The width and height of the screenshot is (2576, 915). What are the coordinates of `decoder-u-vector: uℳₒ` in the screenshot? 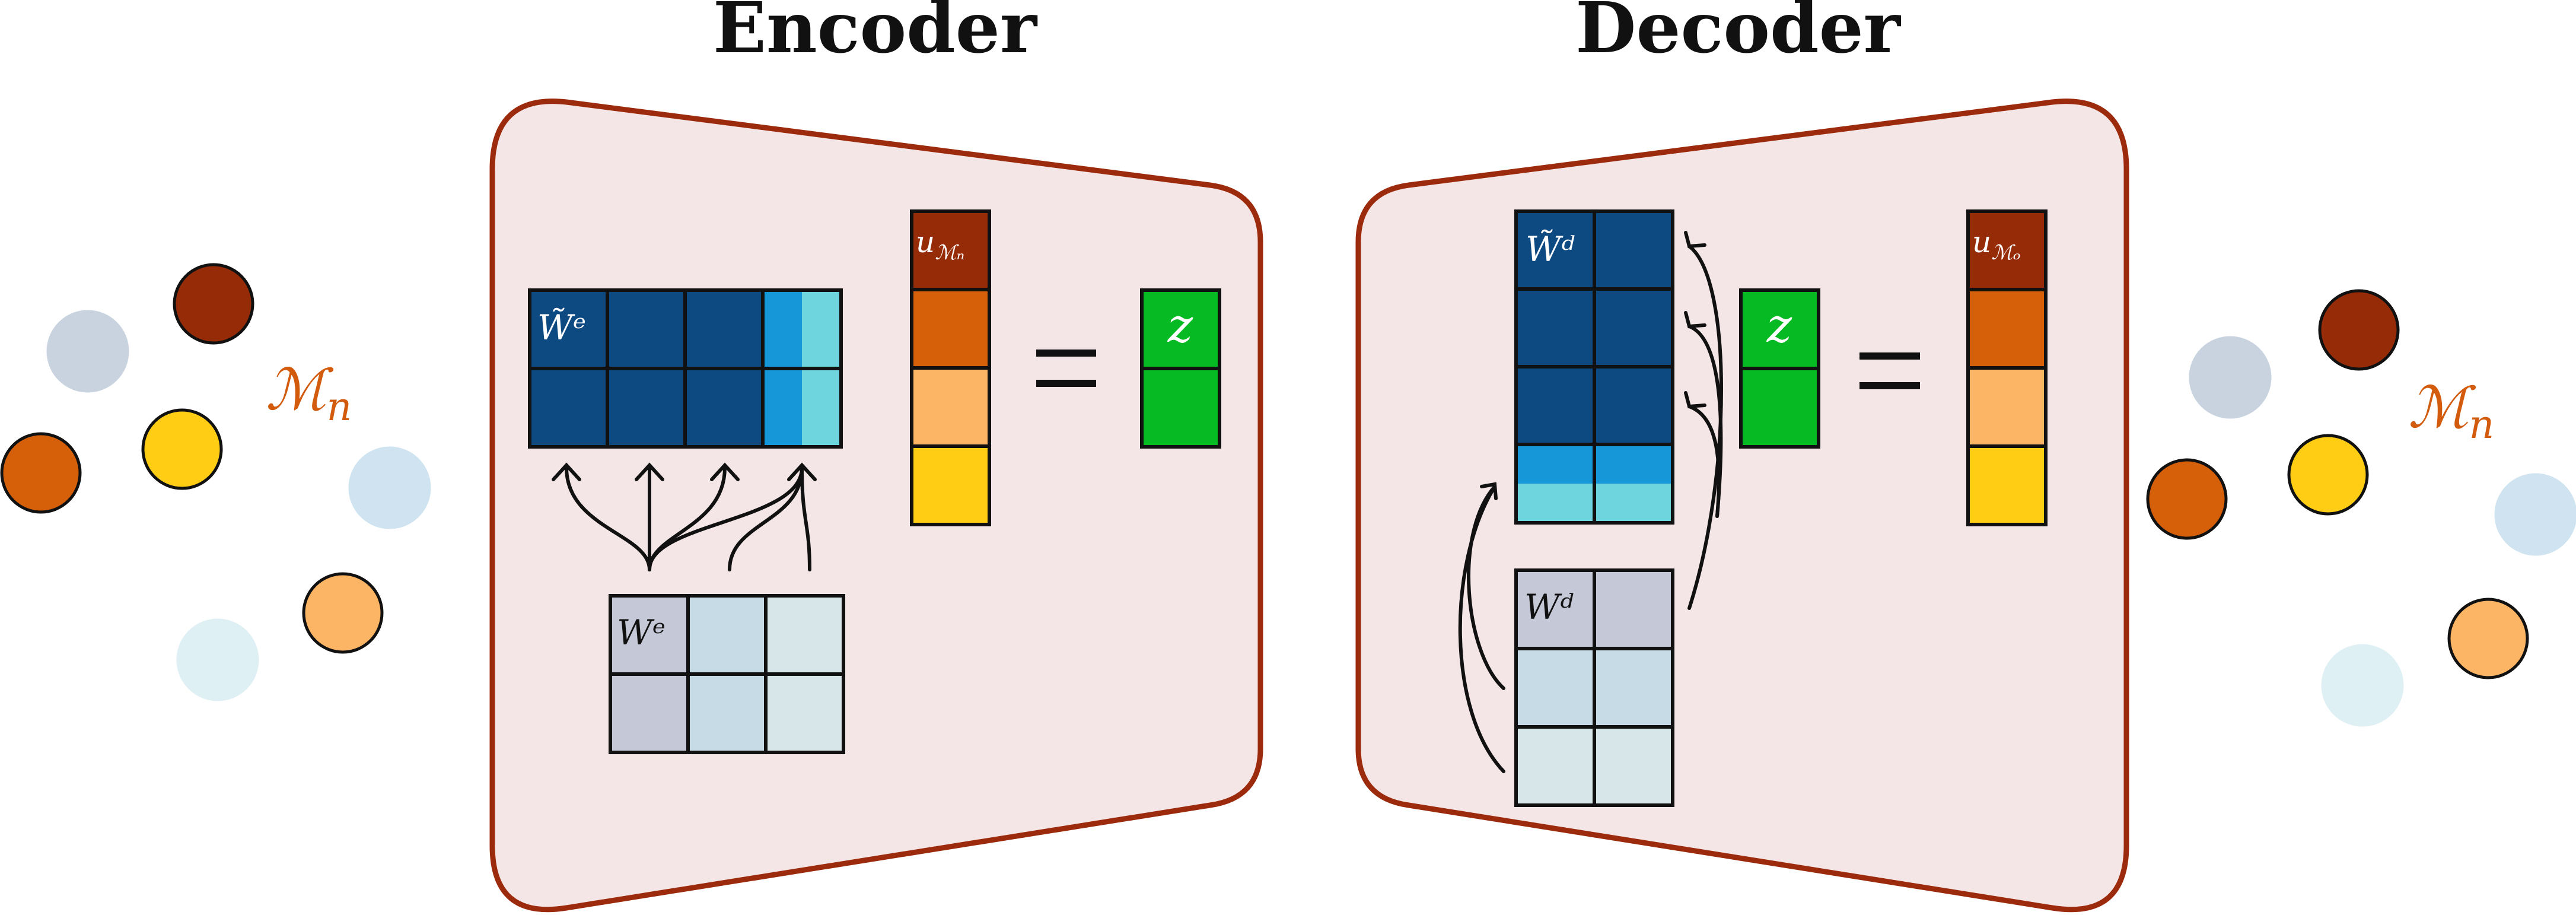 It's located at (2007, 367).